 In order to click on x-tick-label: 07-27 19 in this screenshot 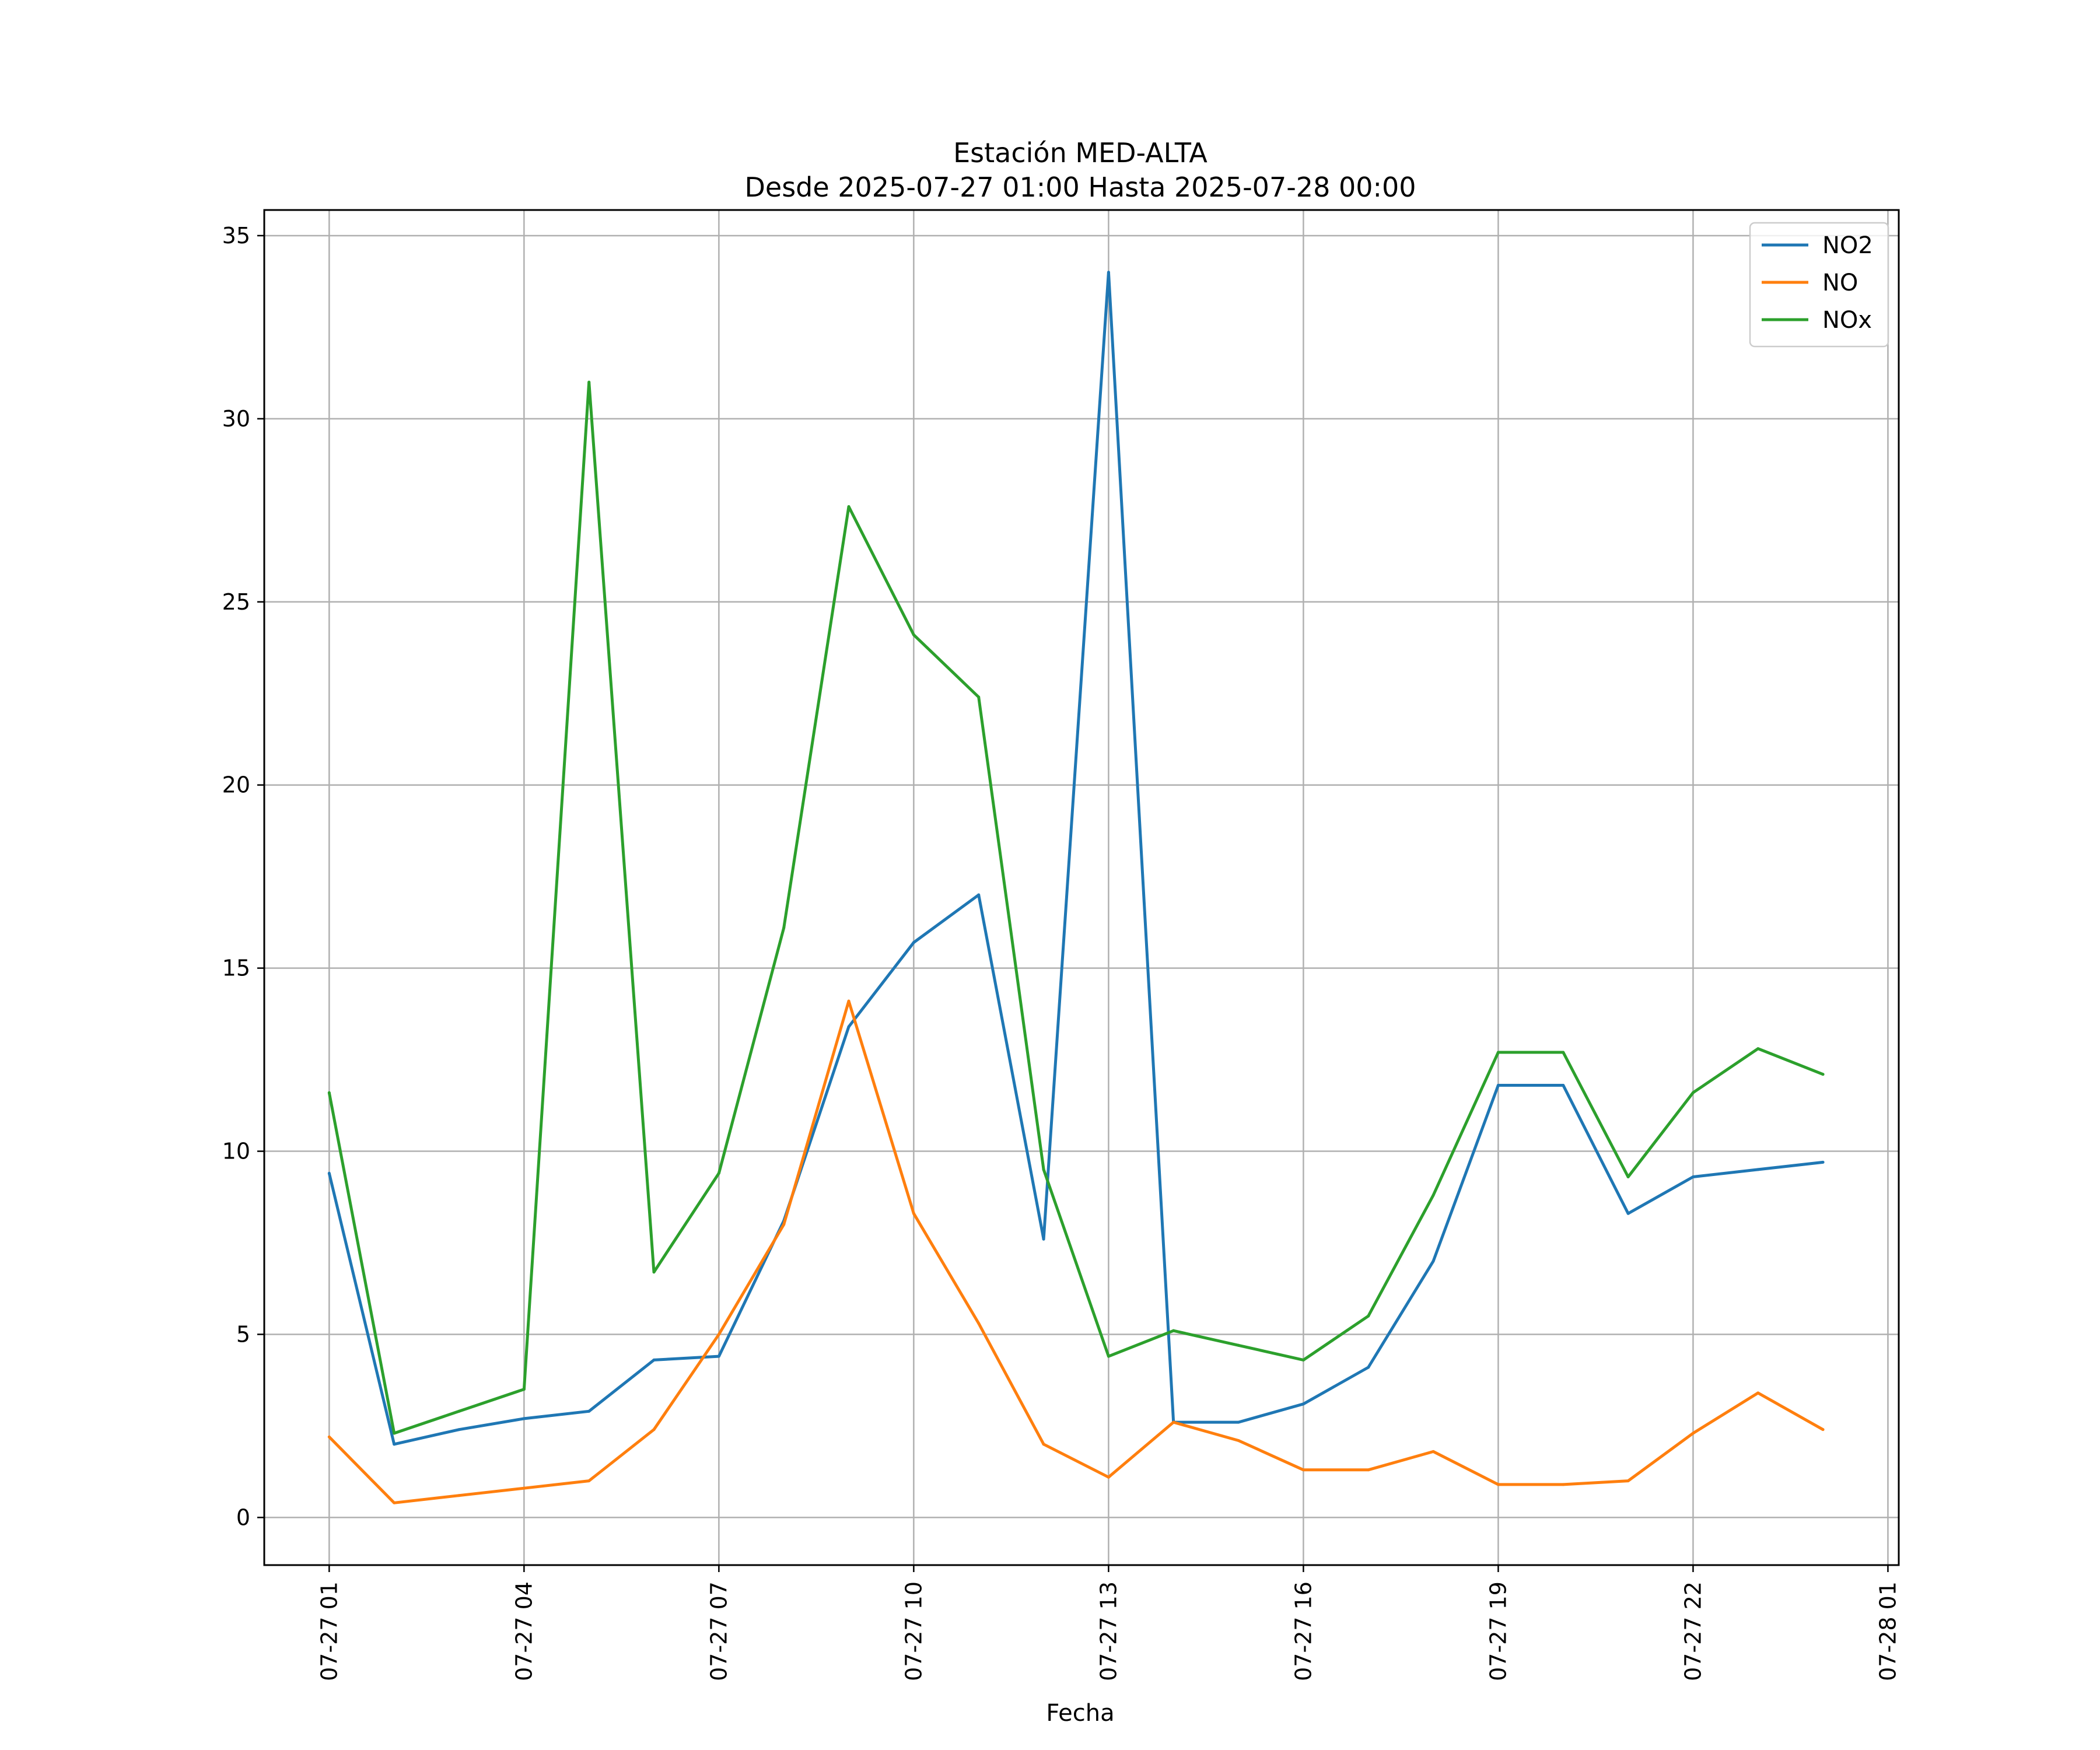, I will do `click(1498, 1631)`.